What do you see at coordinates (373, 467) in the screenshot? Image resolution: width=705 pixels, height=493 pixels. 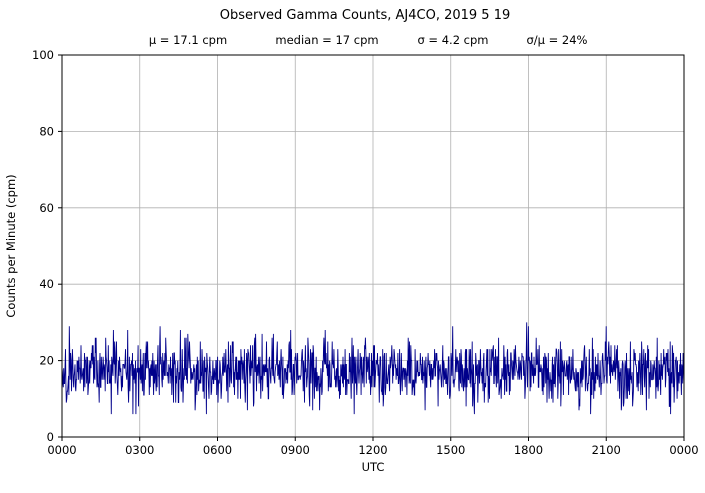 I see `x-axis-label: UTC` at bounding box center [373, 467].